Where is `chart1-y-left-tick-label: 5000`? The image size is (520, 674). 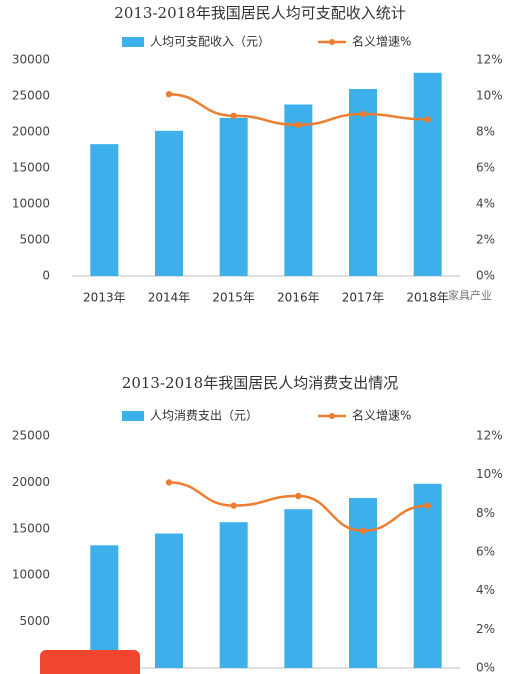
chart1-y-left-tick-label: 5000 is located at coordinates (34, 240).